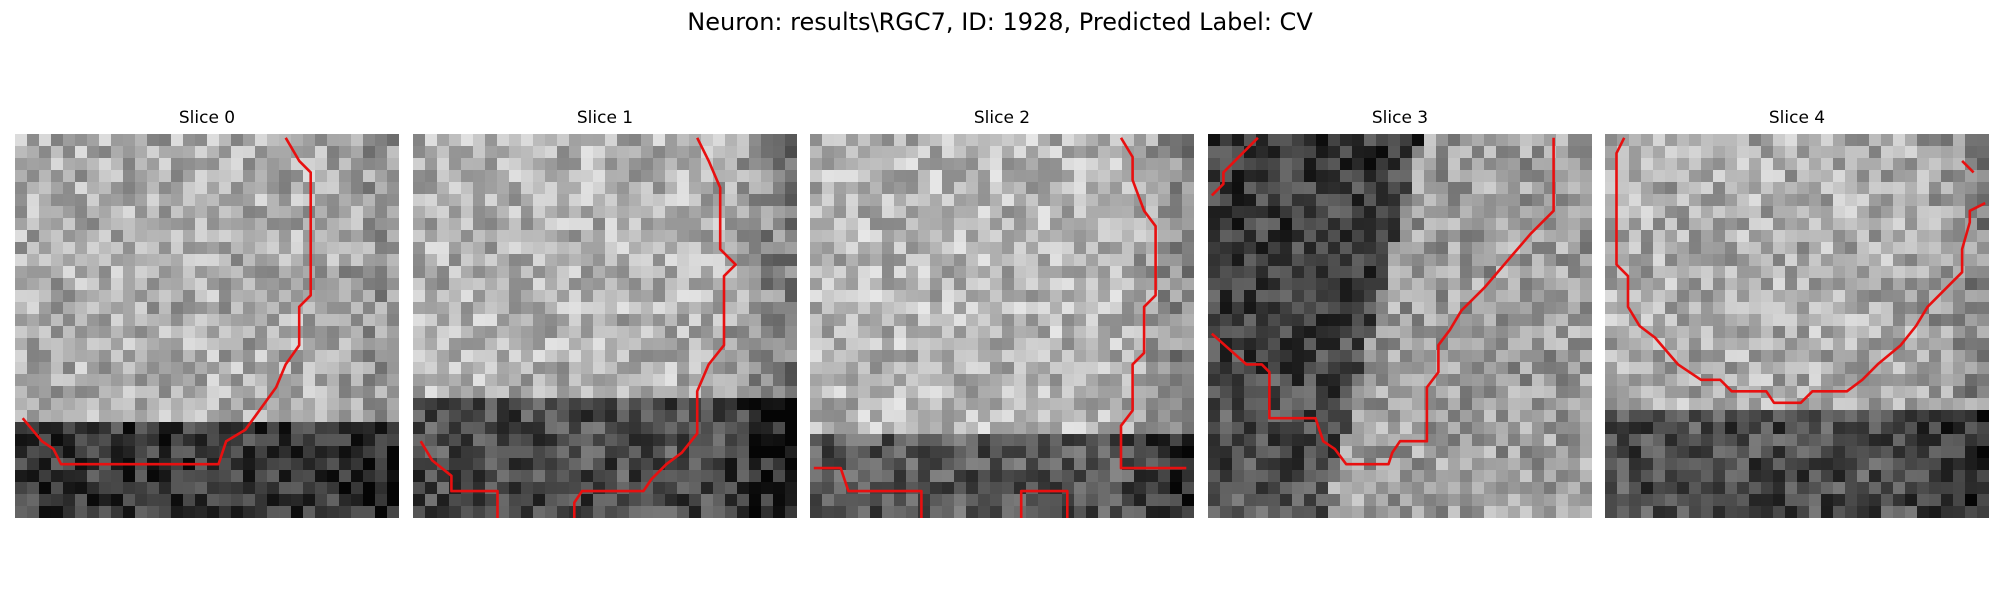 This screenshot has width=2000, height=600. Describe the element at coordinates (1002, 118) in the screenshot. I see `slice-title: Slice 2` at that location.